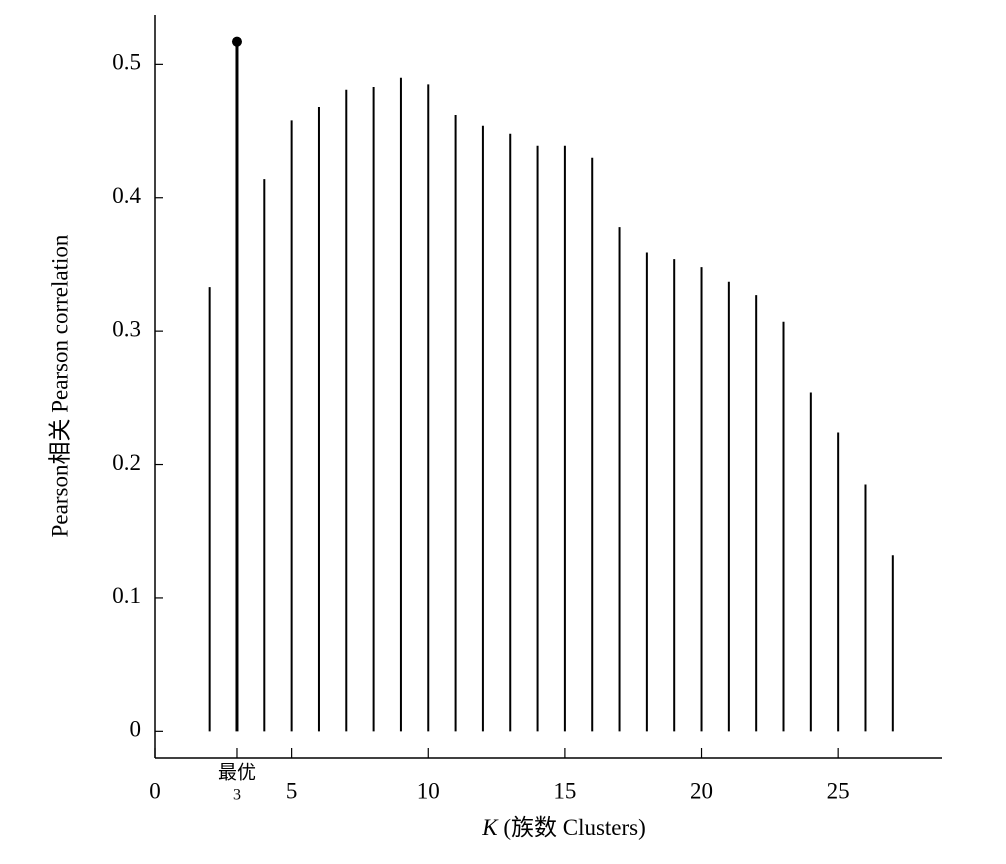  I want to click on y-tick-label: 0.1, so click(126, 595).